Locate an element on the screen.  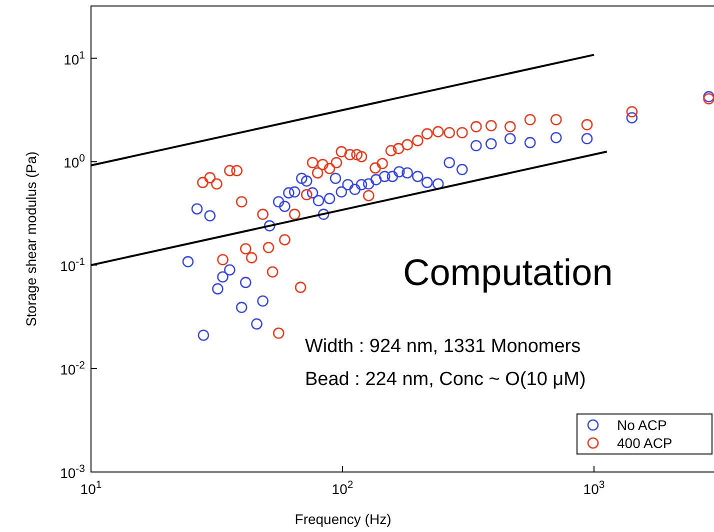
legend-label: No ACP is located at coordinates (642, 425).